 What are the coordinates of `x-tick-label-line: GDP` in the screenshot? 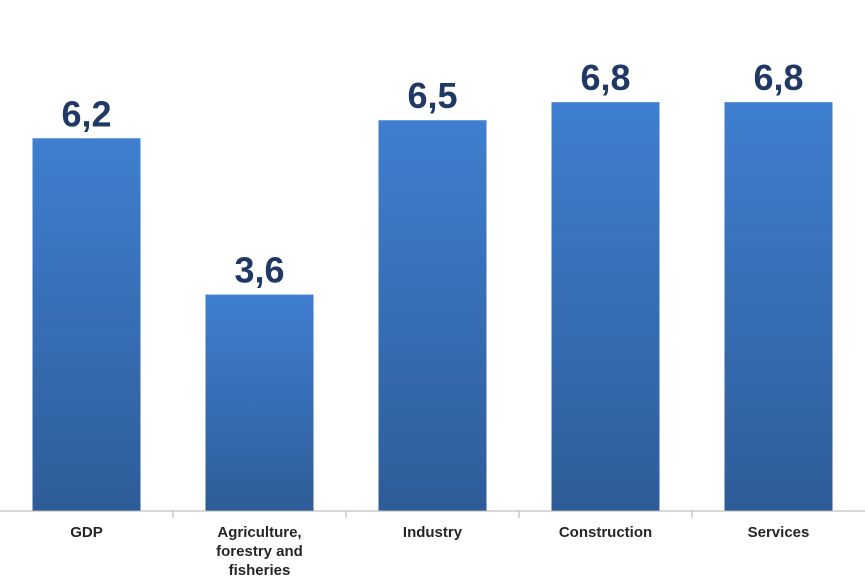 It's located at (86, 532).